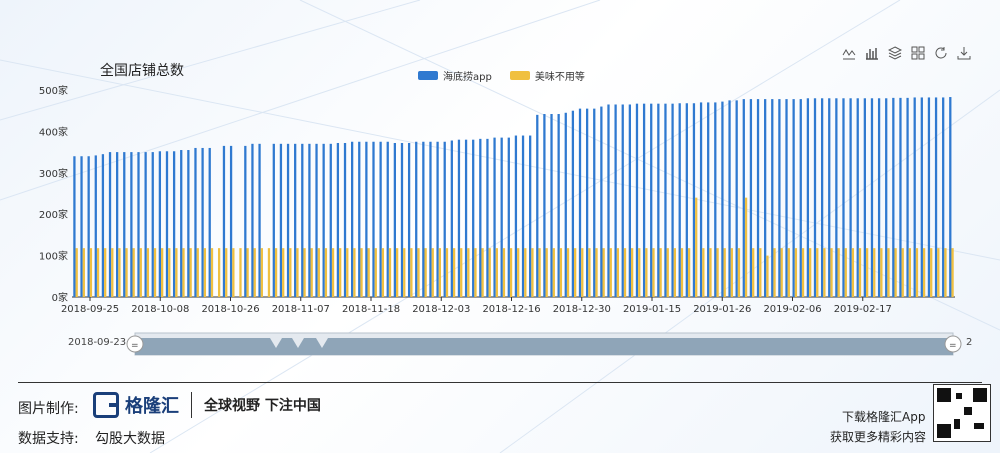 The image size is (1000, 453). What do you see at coordinates (547, 75) in the screenshot?
I see `legend-item-meiwei: 美味不用等` at bounding box center [547, 75].